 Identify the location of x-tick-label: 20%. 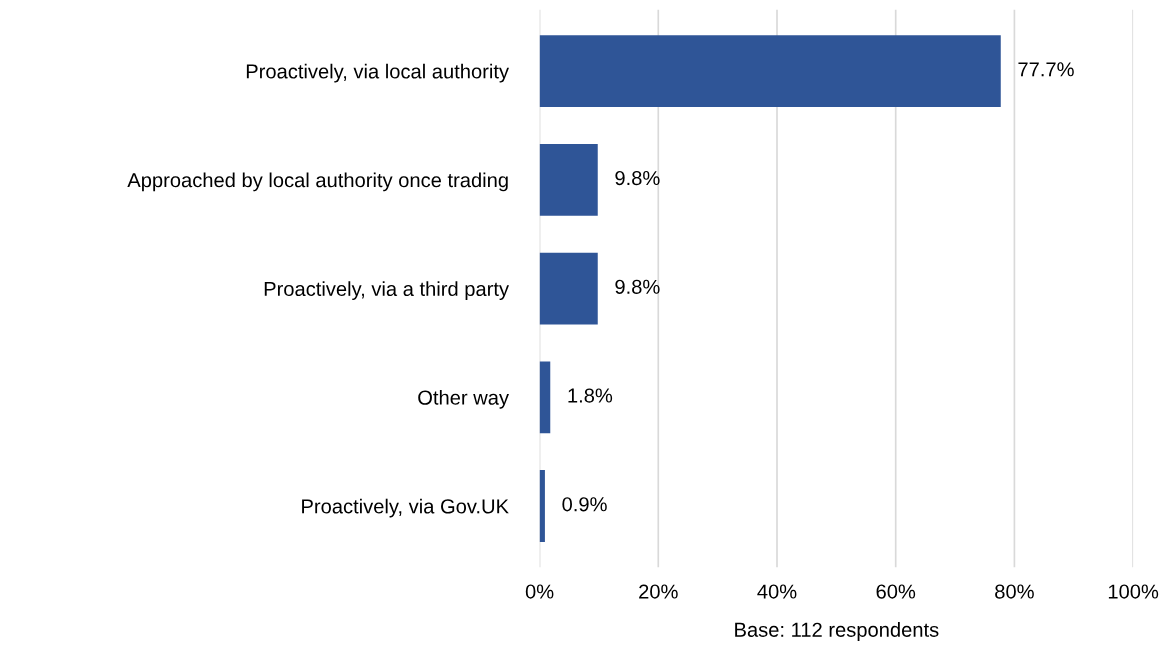
(658, 591).